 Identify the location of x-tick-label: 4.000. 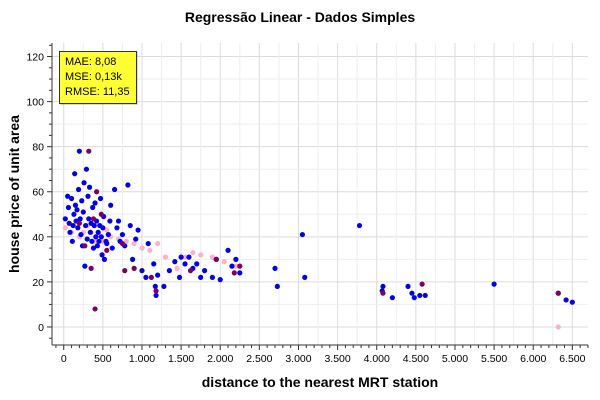
(377, 359).